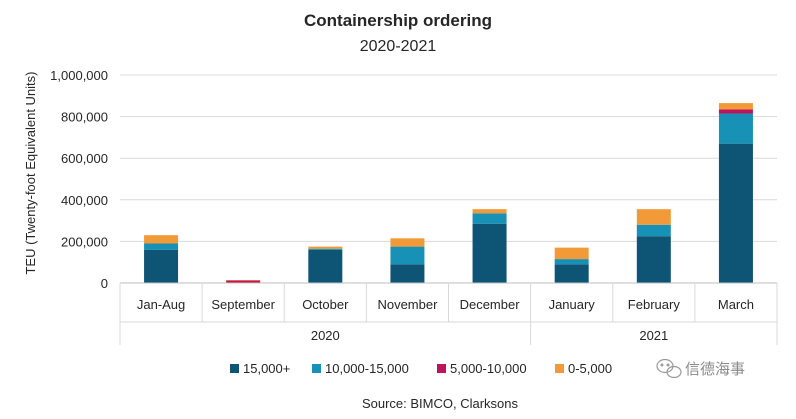 The height and width of the screenshot is (419, 796). I want to click on x-tick-label: November, so click(407, 304).